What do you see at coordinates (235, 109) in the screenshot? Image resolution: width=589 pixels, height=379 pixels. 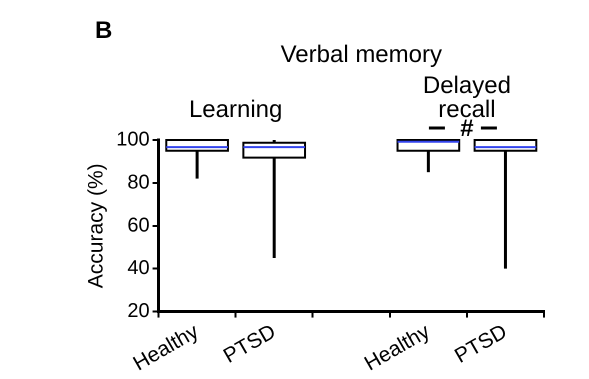 I see `text: Learning` at bounding box center [235, 109].